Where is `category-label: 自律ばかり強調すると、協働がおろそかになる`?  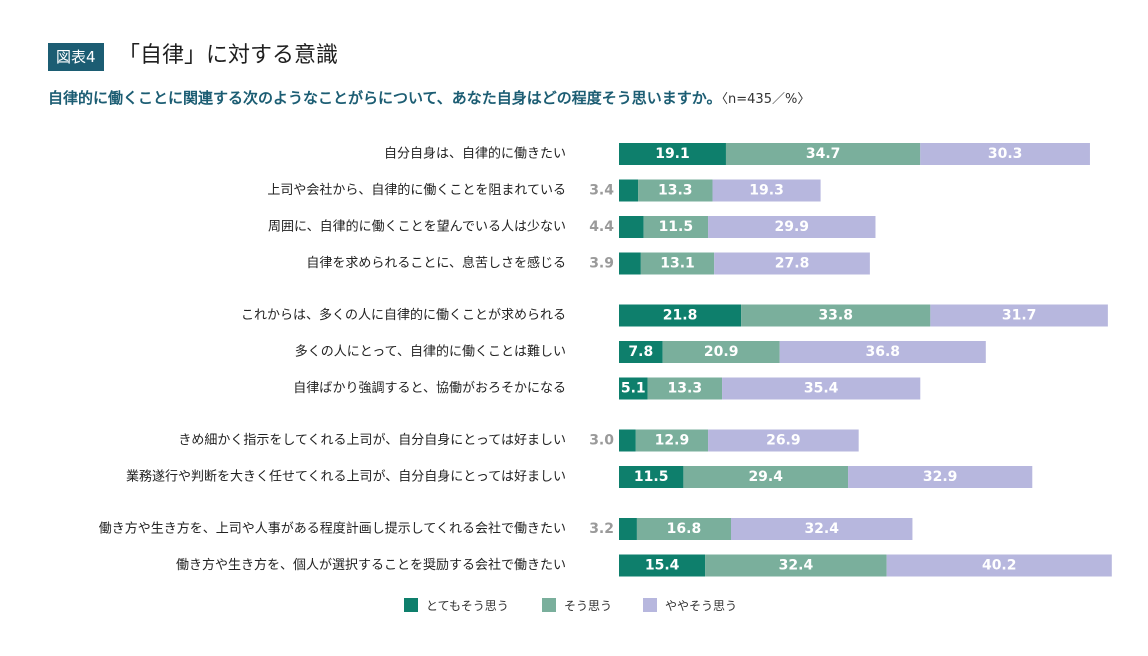
category-label: 自律ばかり強調すると、協働がおろそかになる is located at coordinates (429, 388).